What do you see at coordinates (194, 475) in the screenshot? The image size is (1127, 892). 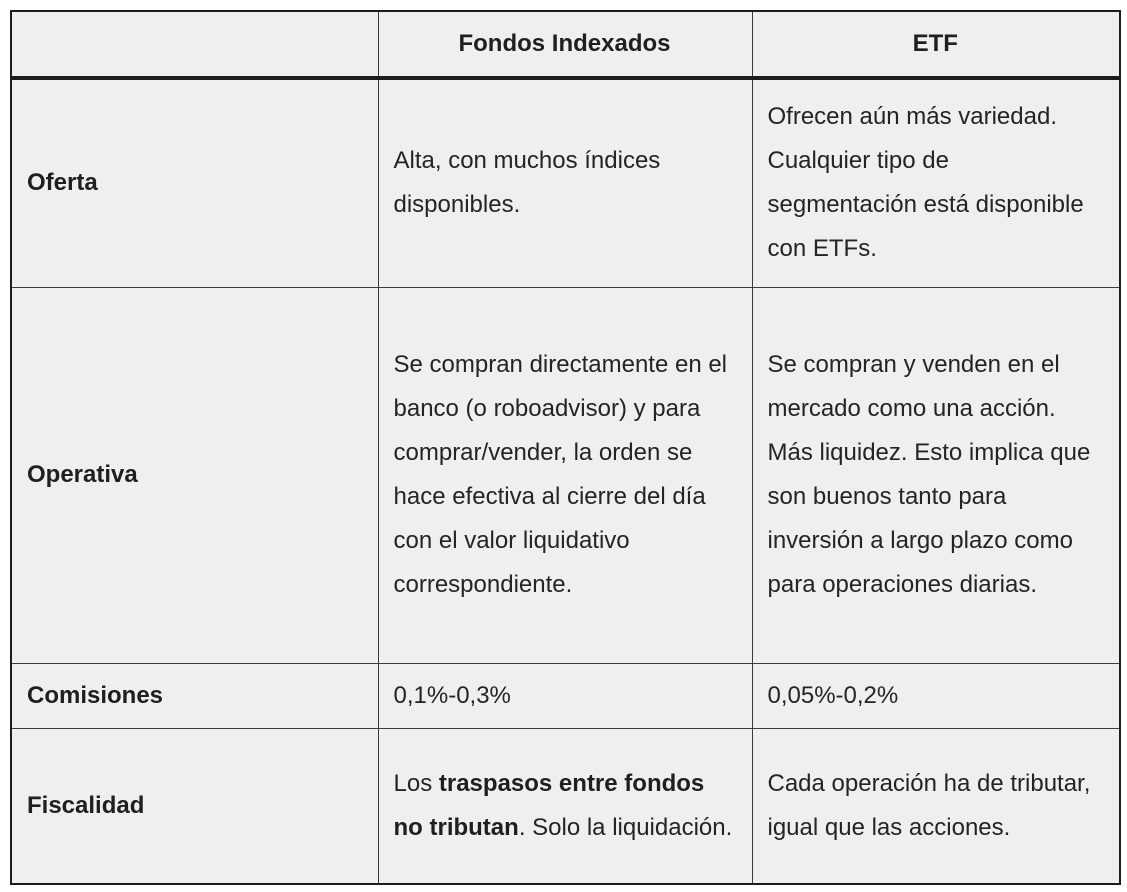 I see `row-label-operativa: Operativa` at bounding box center [194, 475].